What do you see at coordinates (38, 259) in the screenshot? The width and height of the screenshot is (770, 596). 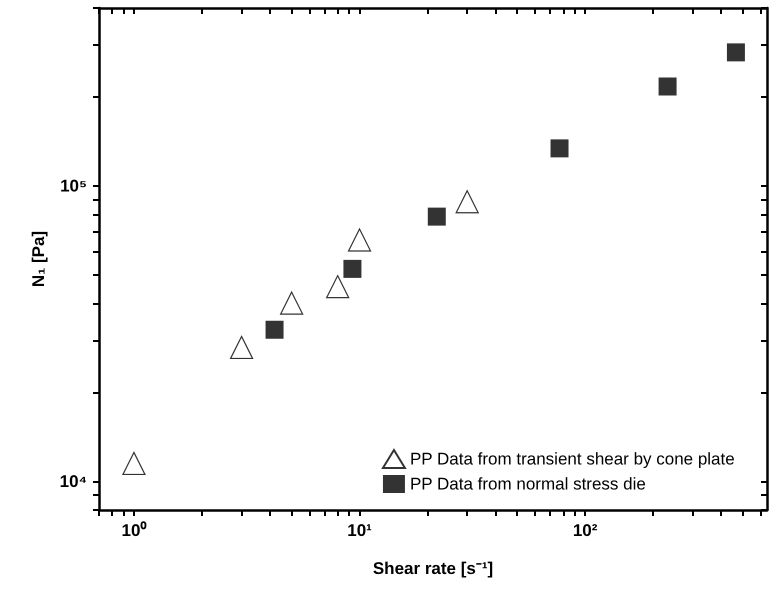 I see `y-axis-title: N₁ [Pa]` at bounding box center [38, 259].